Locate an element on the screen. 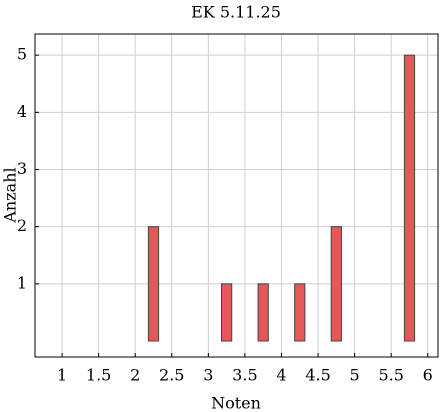 The width and height of the screenshot is (440, 412). x-tick-label: 1 is located at coordinates (62, 375).